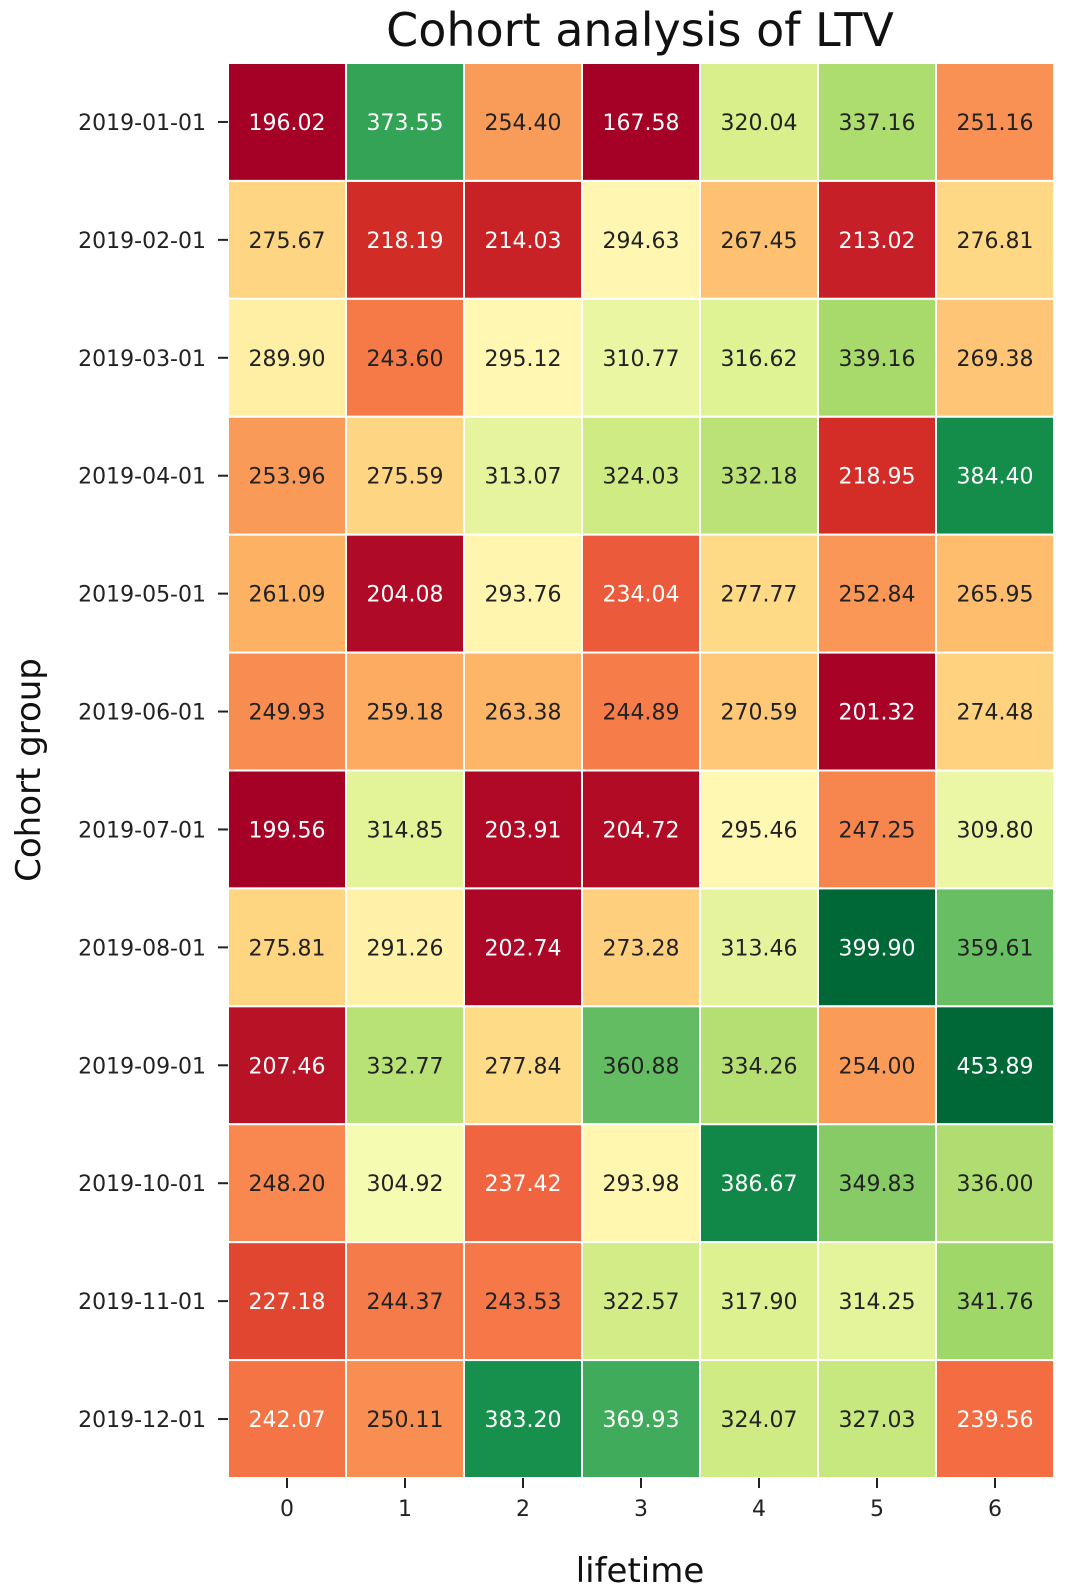  I want to click on y-axis-label: Cohort group, so click(29, 770).